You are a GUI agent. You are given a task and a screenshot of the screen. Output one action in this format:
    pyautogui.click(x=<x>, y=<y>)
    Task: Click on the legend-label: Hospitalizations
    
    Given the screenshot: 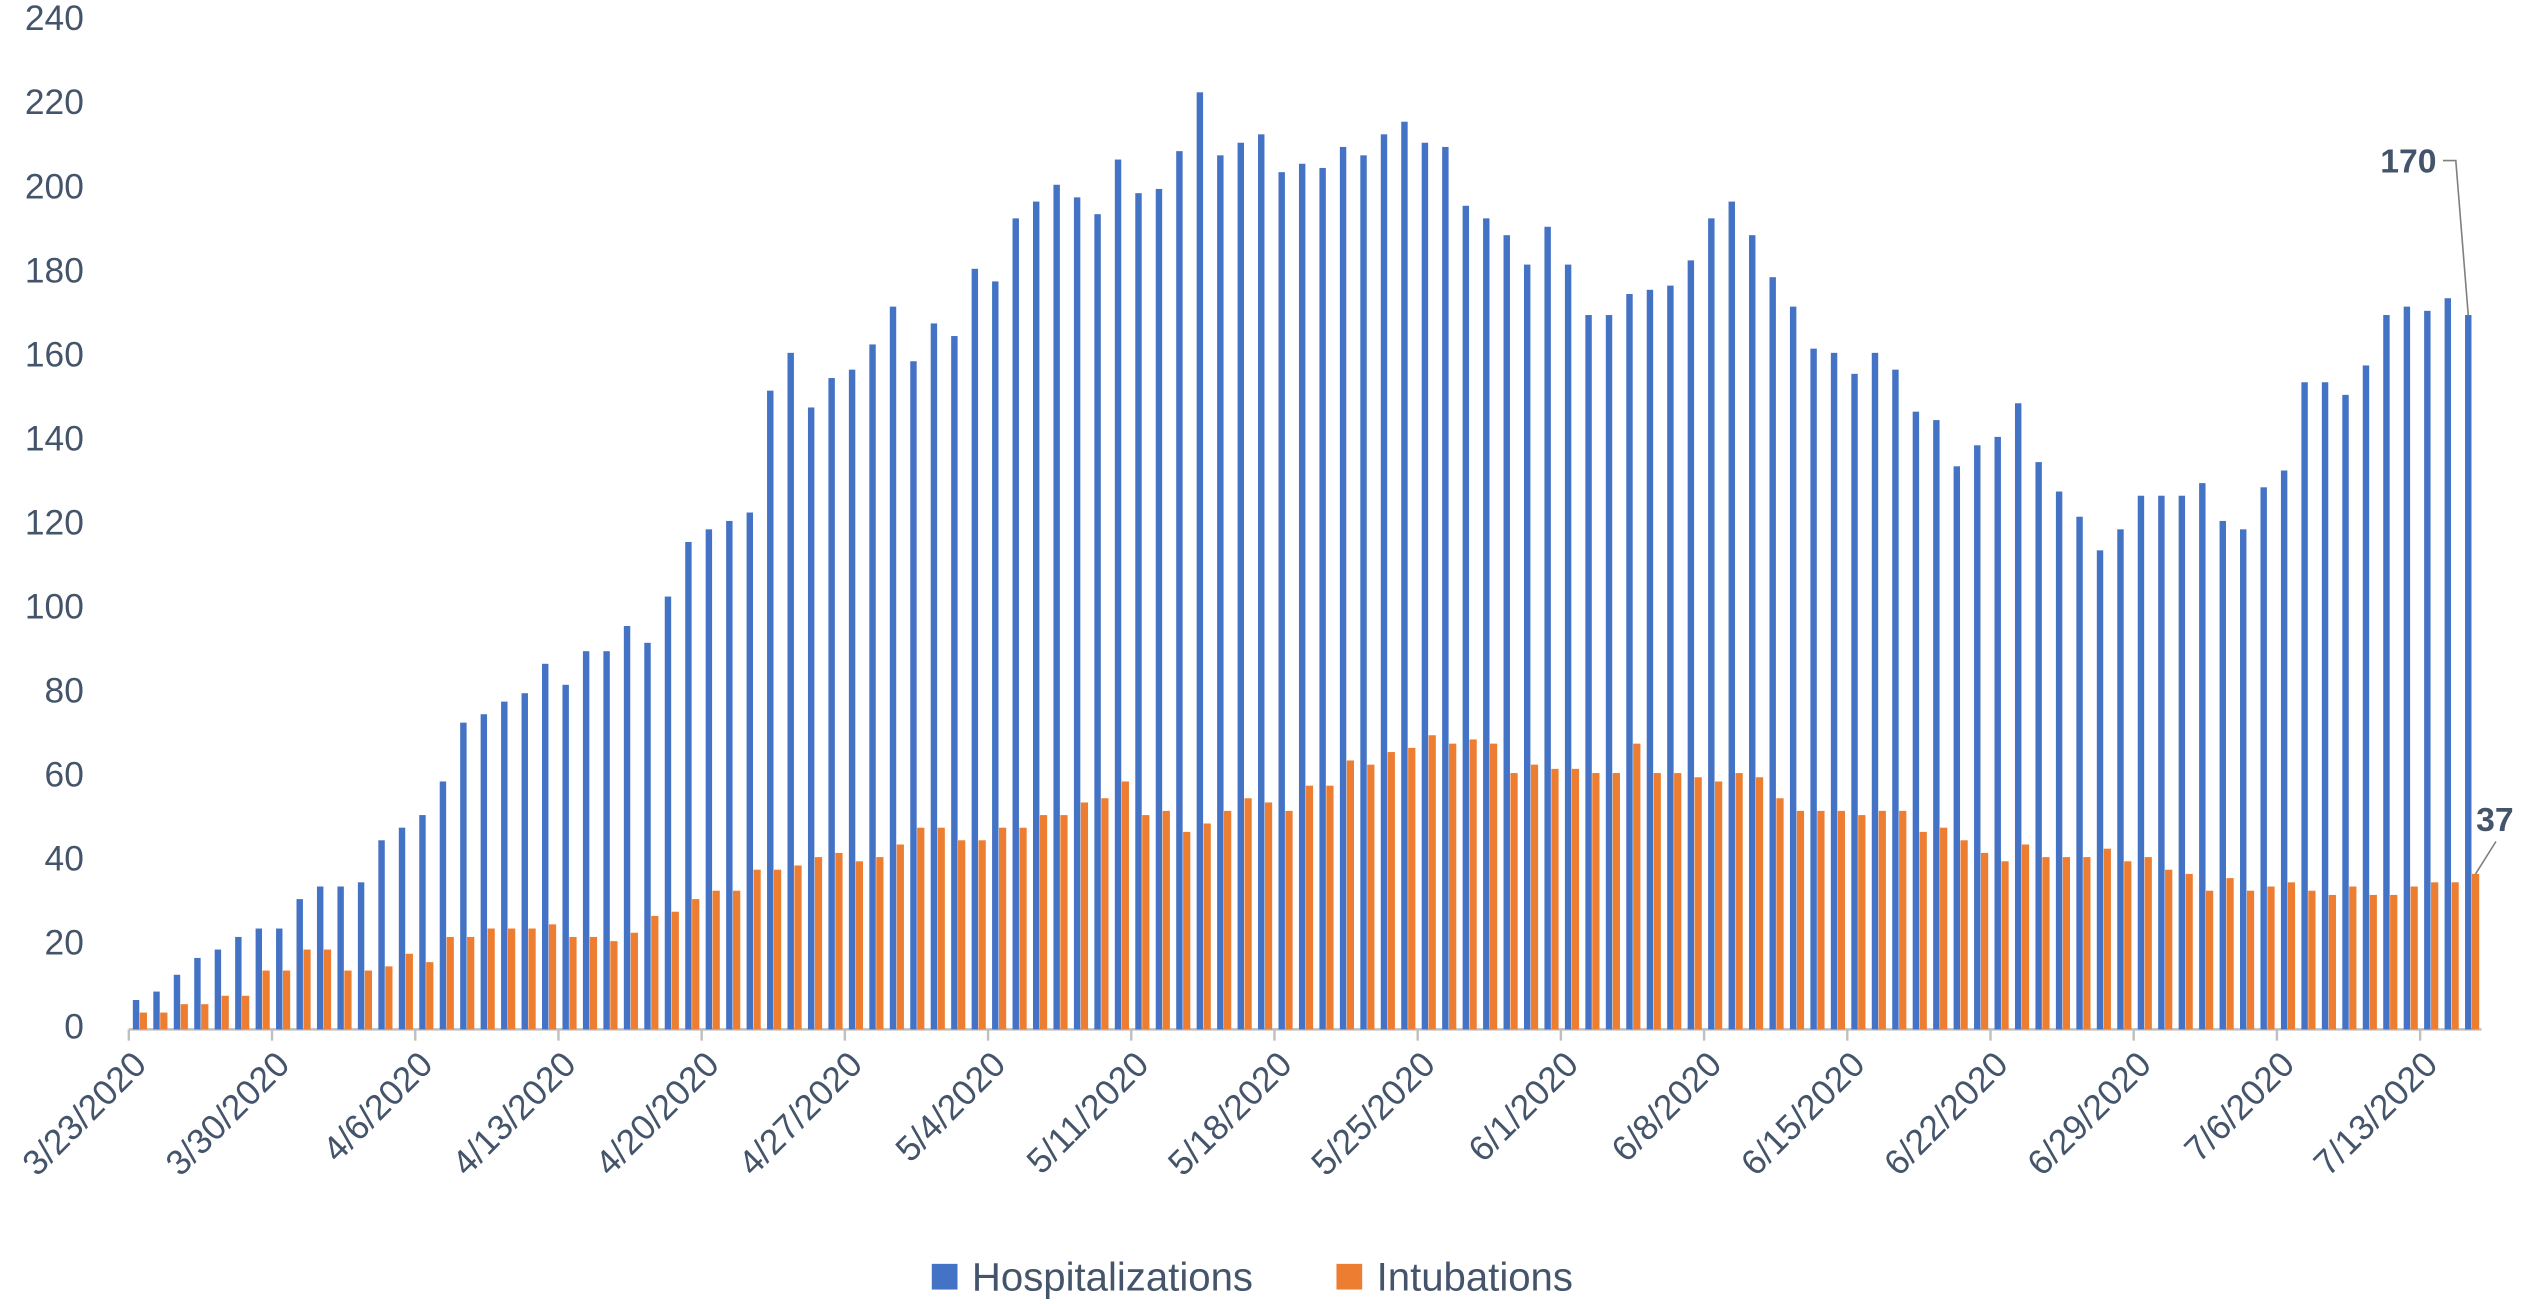 What is the action you would take?
    pyautogui.click(x=1112, y=1277)
    